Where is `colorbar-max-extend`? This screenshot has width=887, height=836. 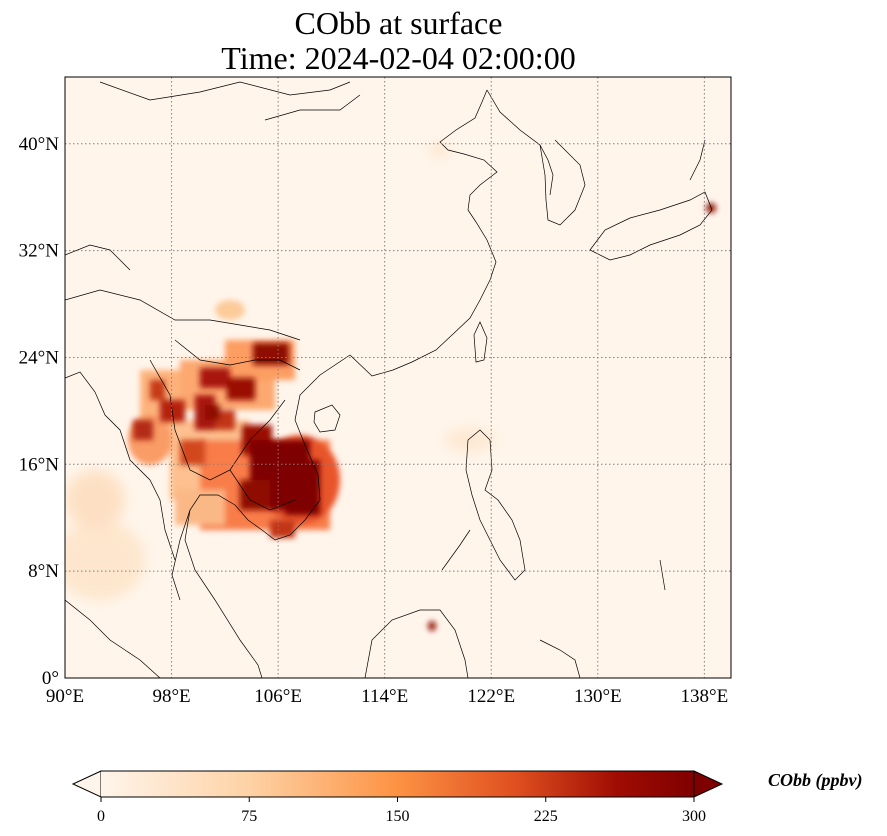 colorbar-max-extend is located at coordinates (708, 784).